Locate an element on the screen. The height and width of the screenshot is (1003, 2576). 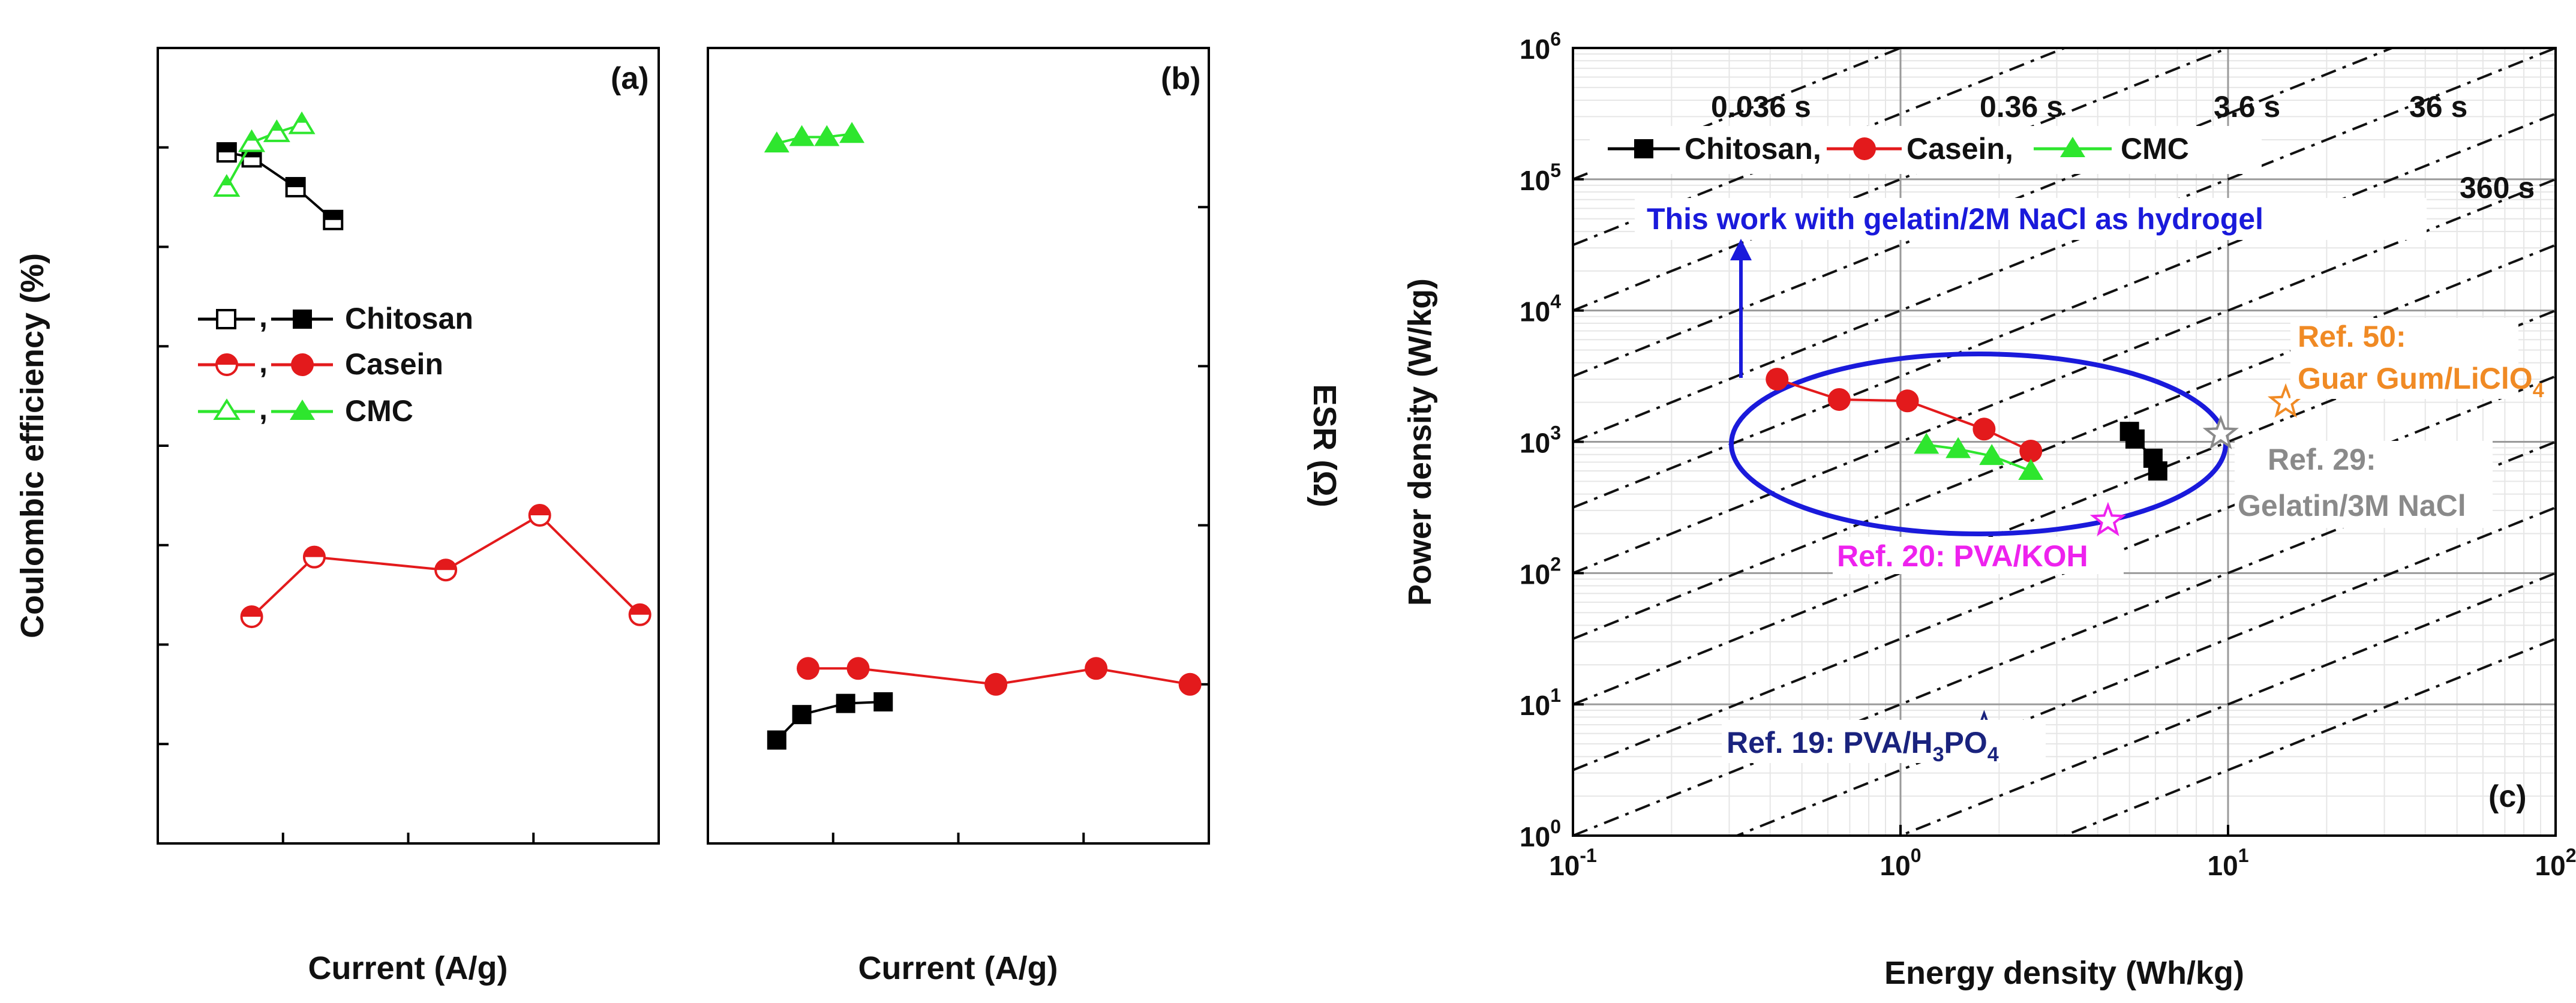
c-ytick-base-2: 10 is located at coordinates (1535, 574).